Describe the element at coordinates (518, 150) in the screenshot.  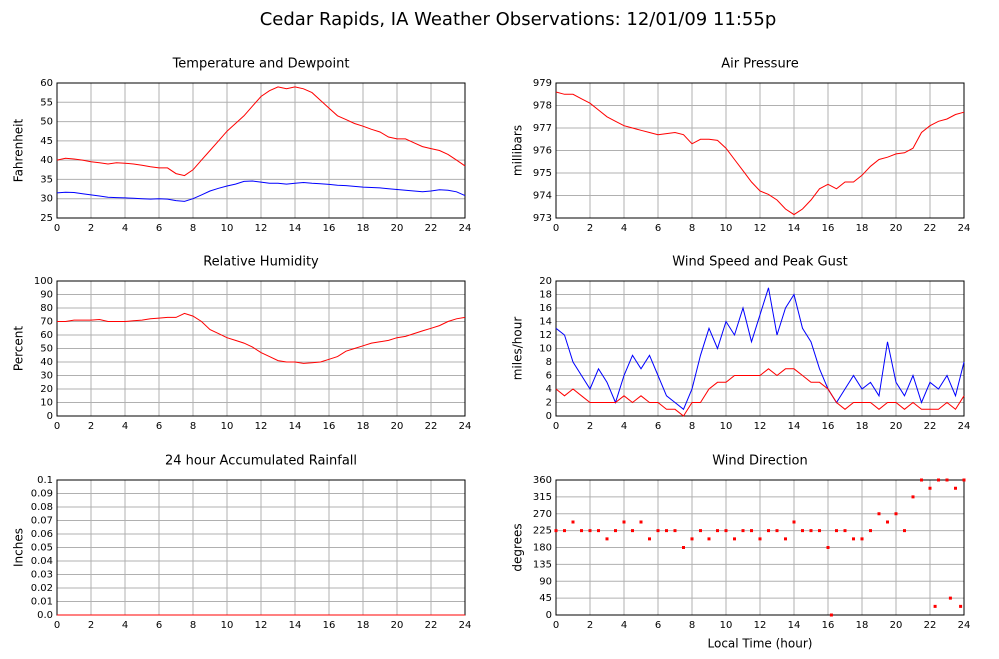
I see `y-axis-label: millibars` at that location.